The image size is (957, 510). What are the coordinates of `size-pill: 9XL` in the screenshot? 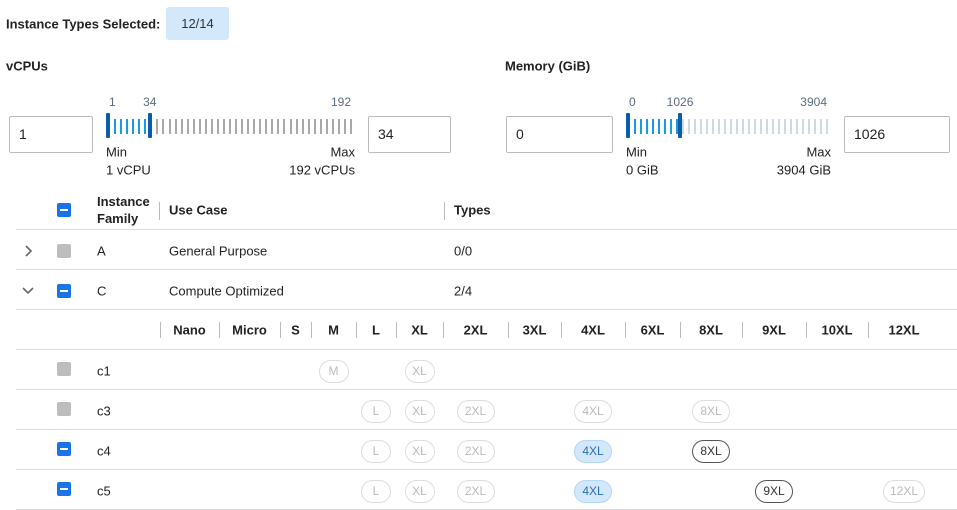 It's located at (774, 491).